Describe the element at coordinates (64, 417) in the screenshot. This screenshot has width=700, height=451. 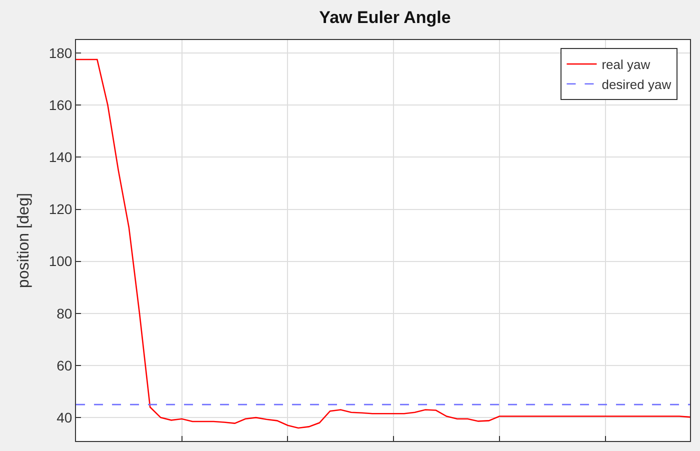
I see `y-tick-label: 40` at that location.